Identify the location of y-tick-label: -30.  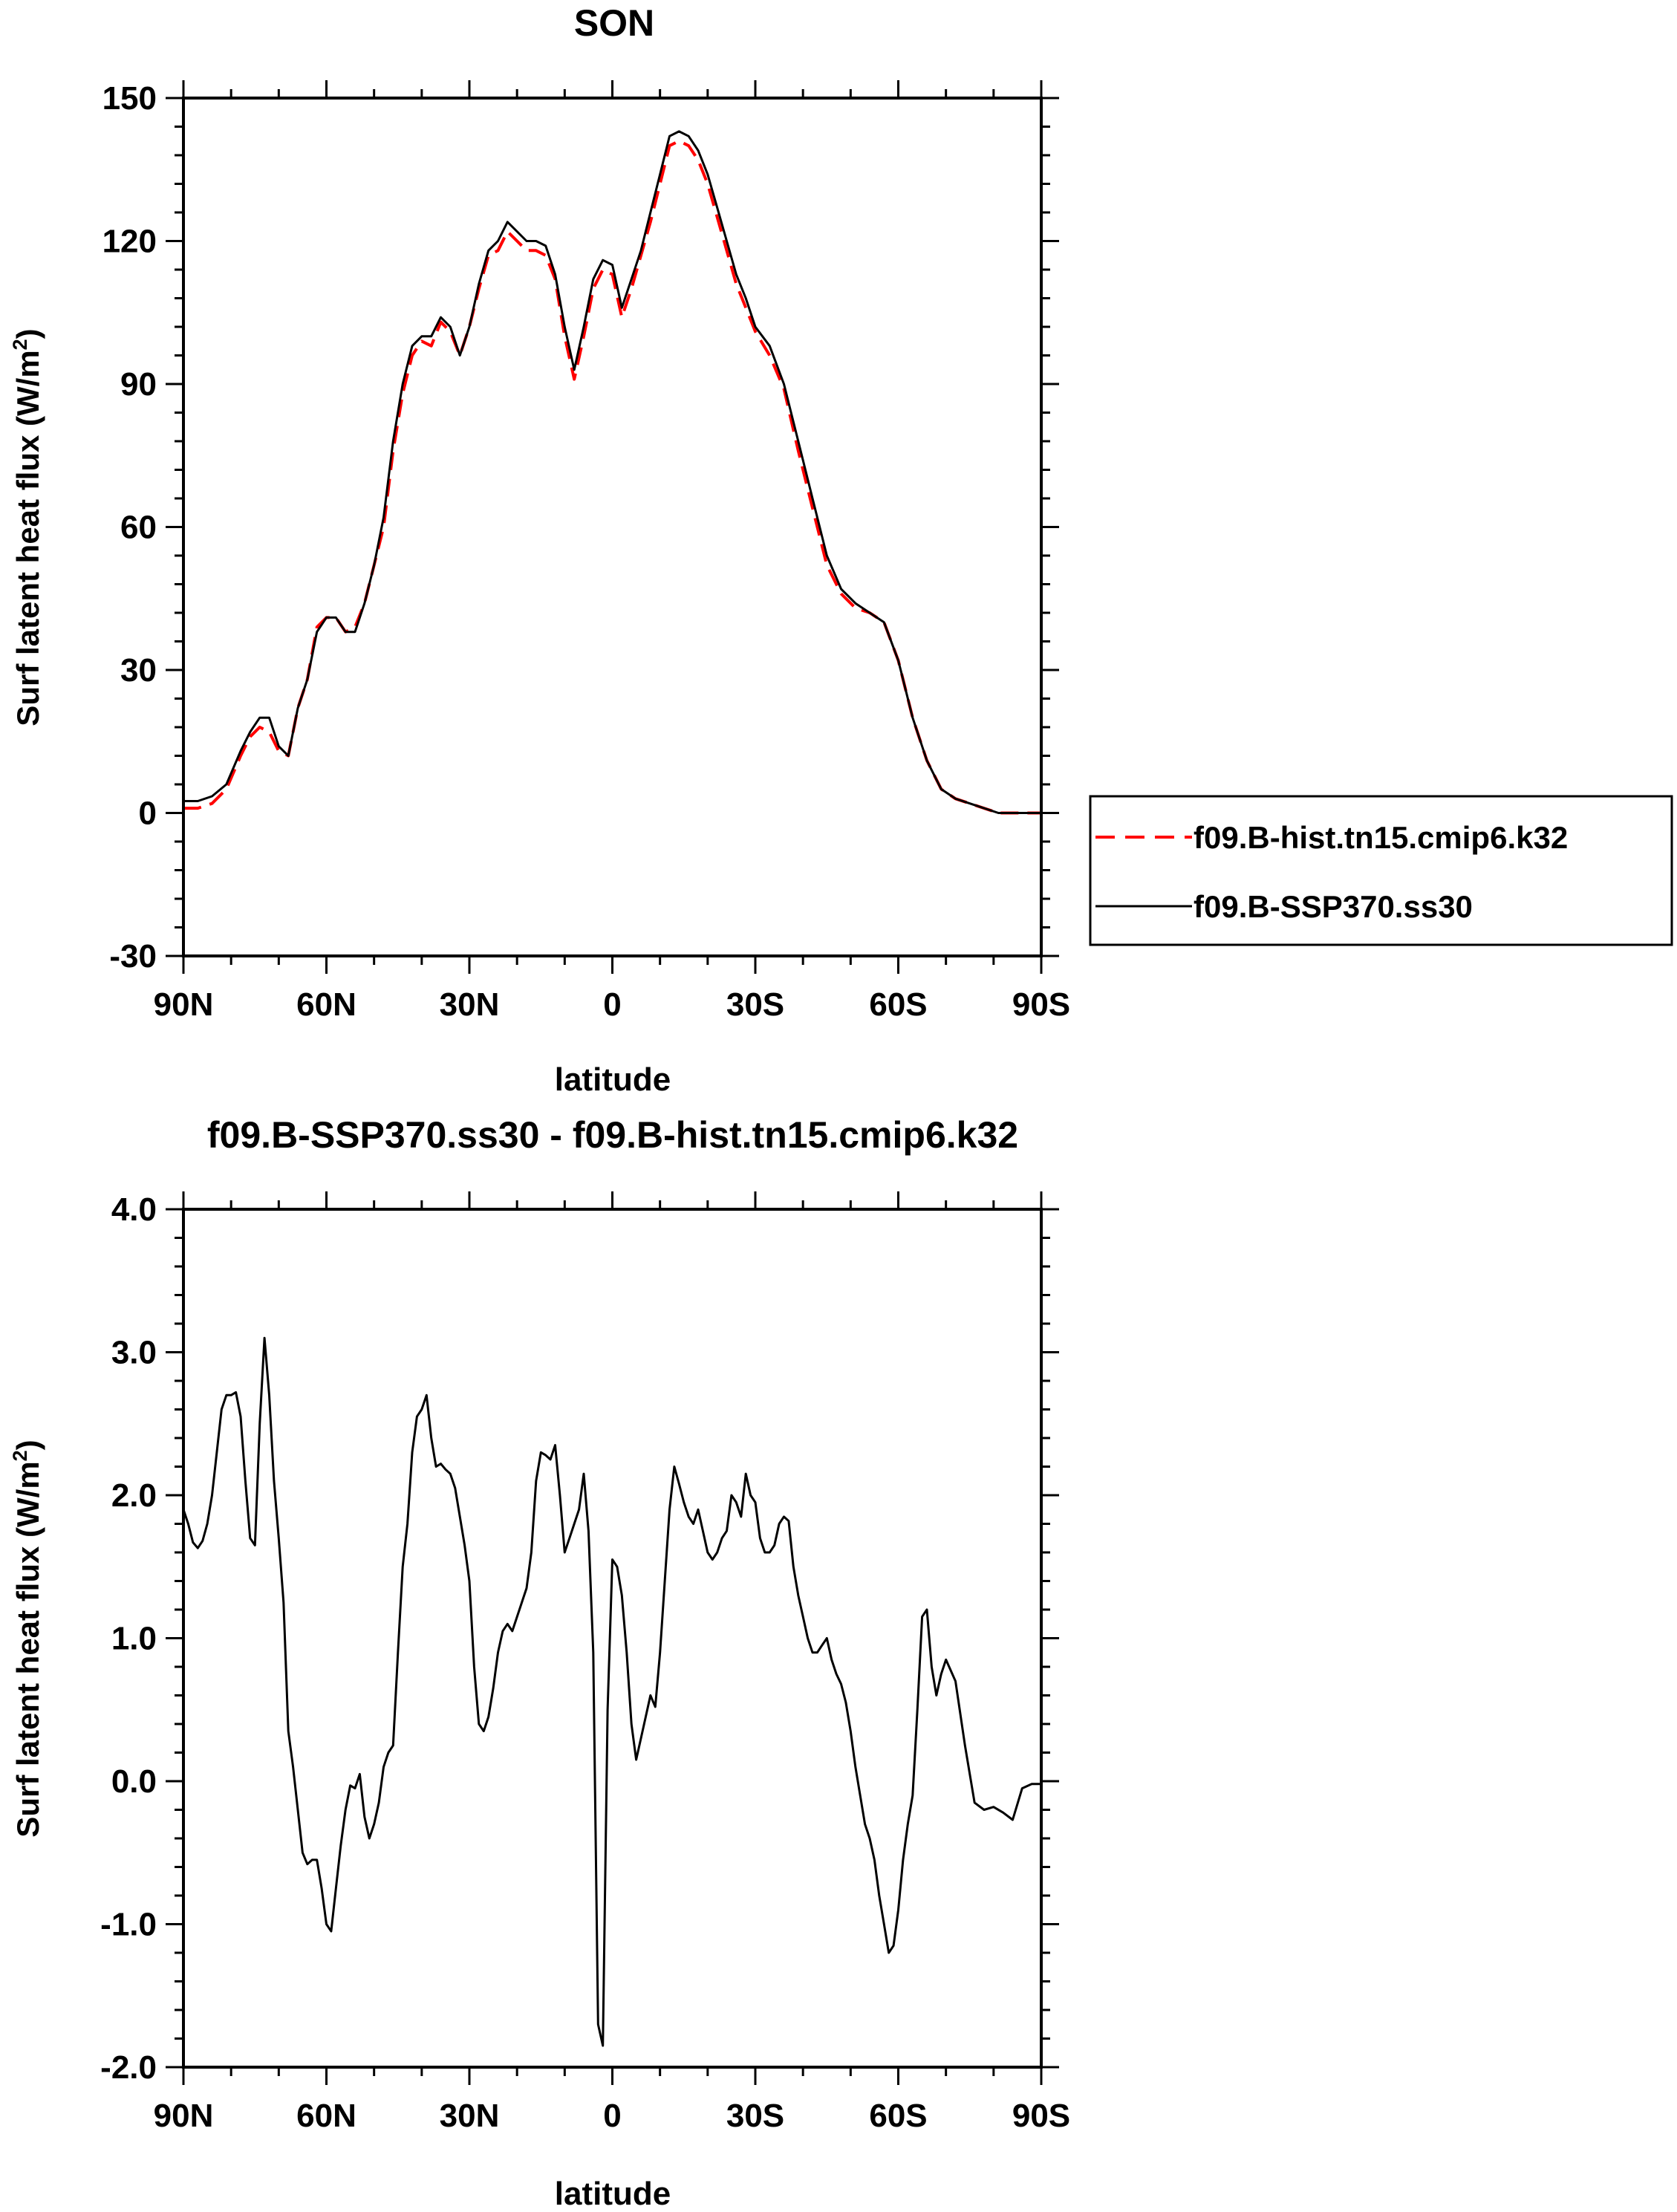
(133, 957).